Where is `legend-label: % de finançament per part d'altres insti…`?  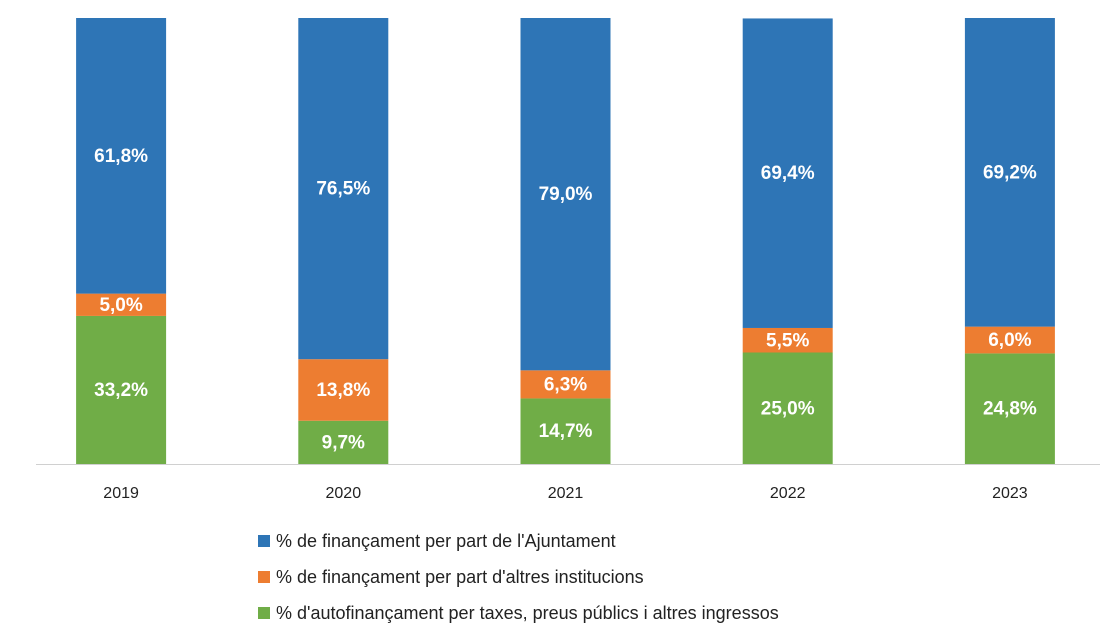
legend-label: % de finançament per part d'altres insti… is located at coordinates (460, 577).